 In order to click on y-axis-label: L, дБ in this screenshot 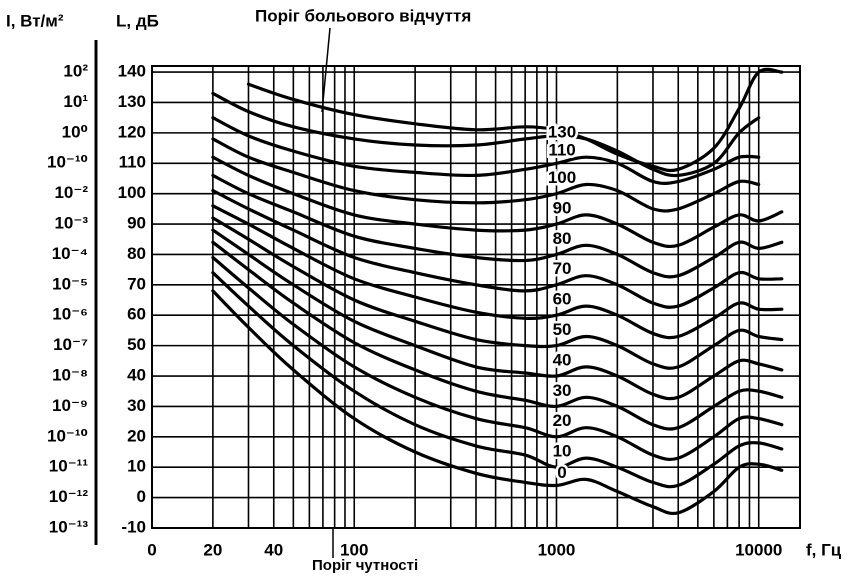, I will do `click(137, 20)`.